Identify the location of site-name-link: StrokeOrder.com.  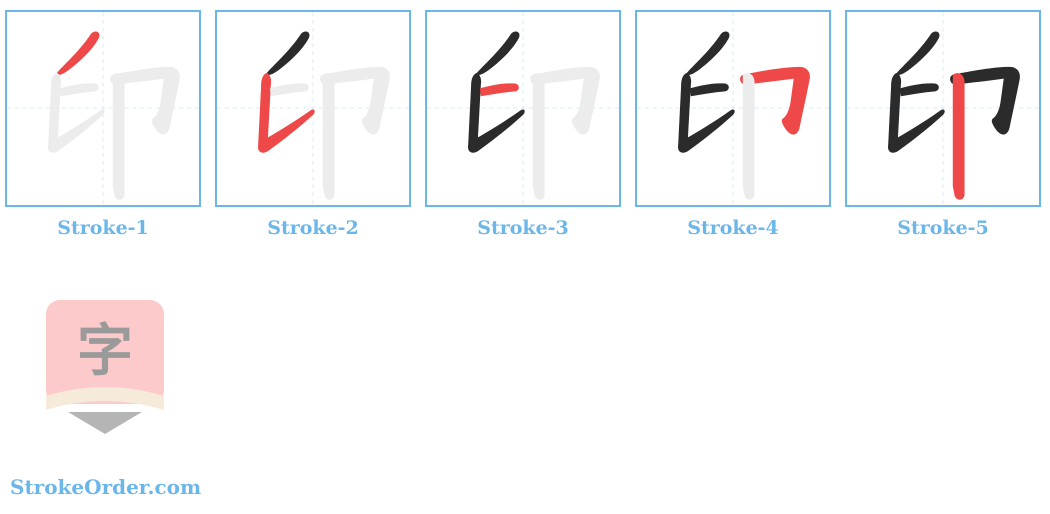
(106, 487).